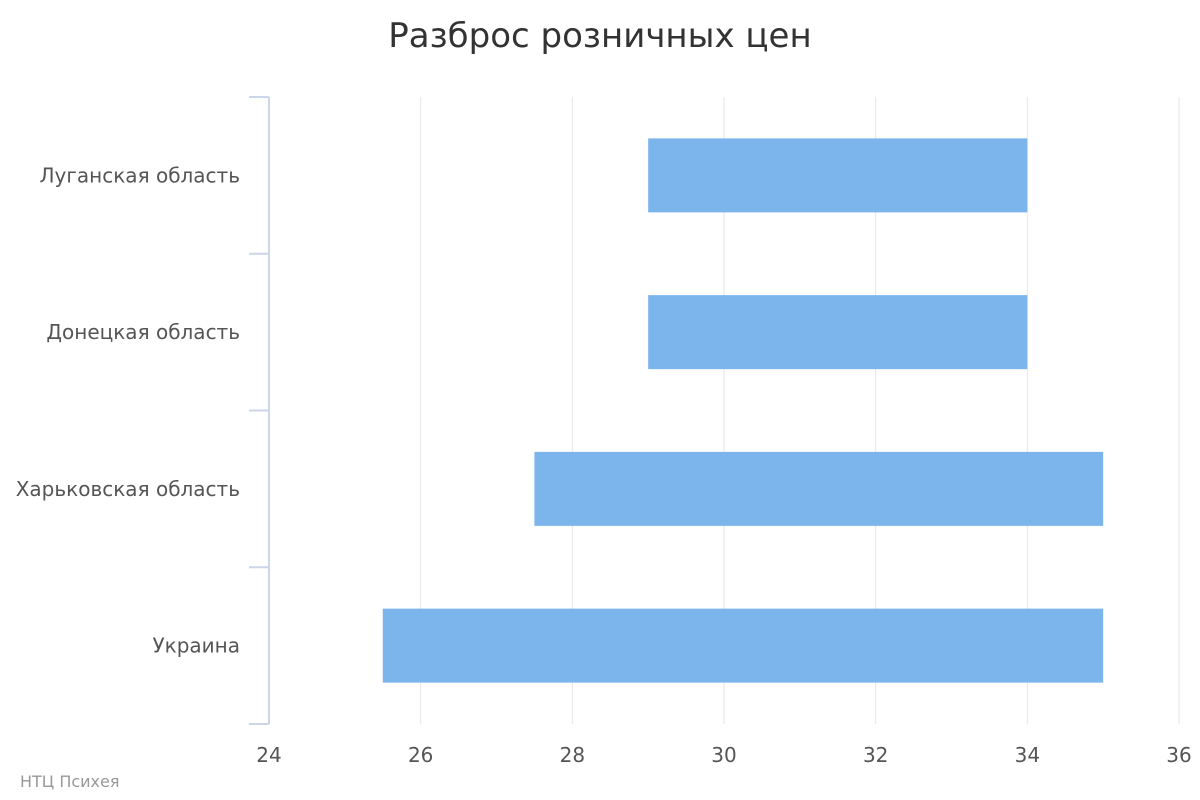 Image resolution: width=1200 pixels, height=800 pixels. Describe the element at coordinates (259, 410) in the screenshot. I see `category-axis` at that location.